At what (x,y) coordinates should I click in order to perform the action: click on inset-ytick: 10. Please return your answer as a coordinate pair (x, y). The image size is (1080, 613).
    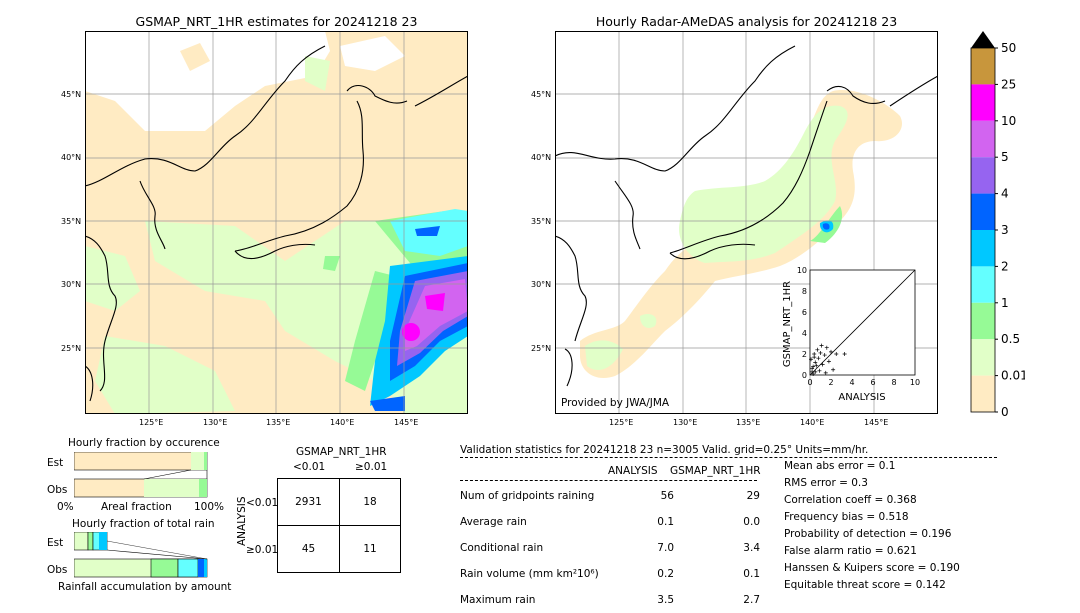
    Looking at the image, I should click on (802, 270).